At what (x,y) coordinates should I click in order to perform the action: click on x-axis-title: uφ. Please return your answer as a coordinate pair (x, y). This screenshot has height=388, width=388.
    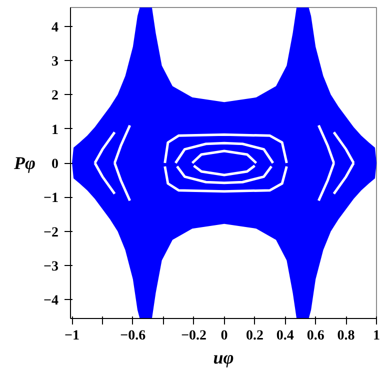
    Looking at the image, I should click on (223, 358).